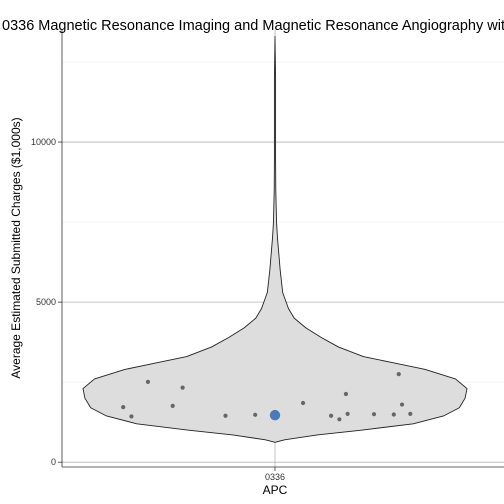  Describe the element at coordinates (275, 490) in the screenshot. I see `x-axis-title: APC` at that location.